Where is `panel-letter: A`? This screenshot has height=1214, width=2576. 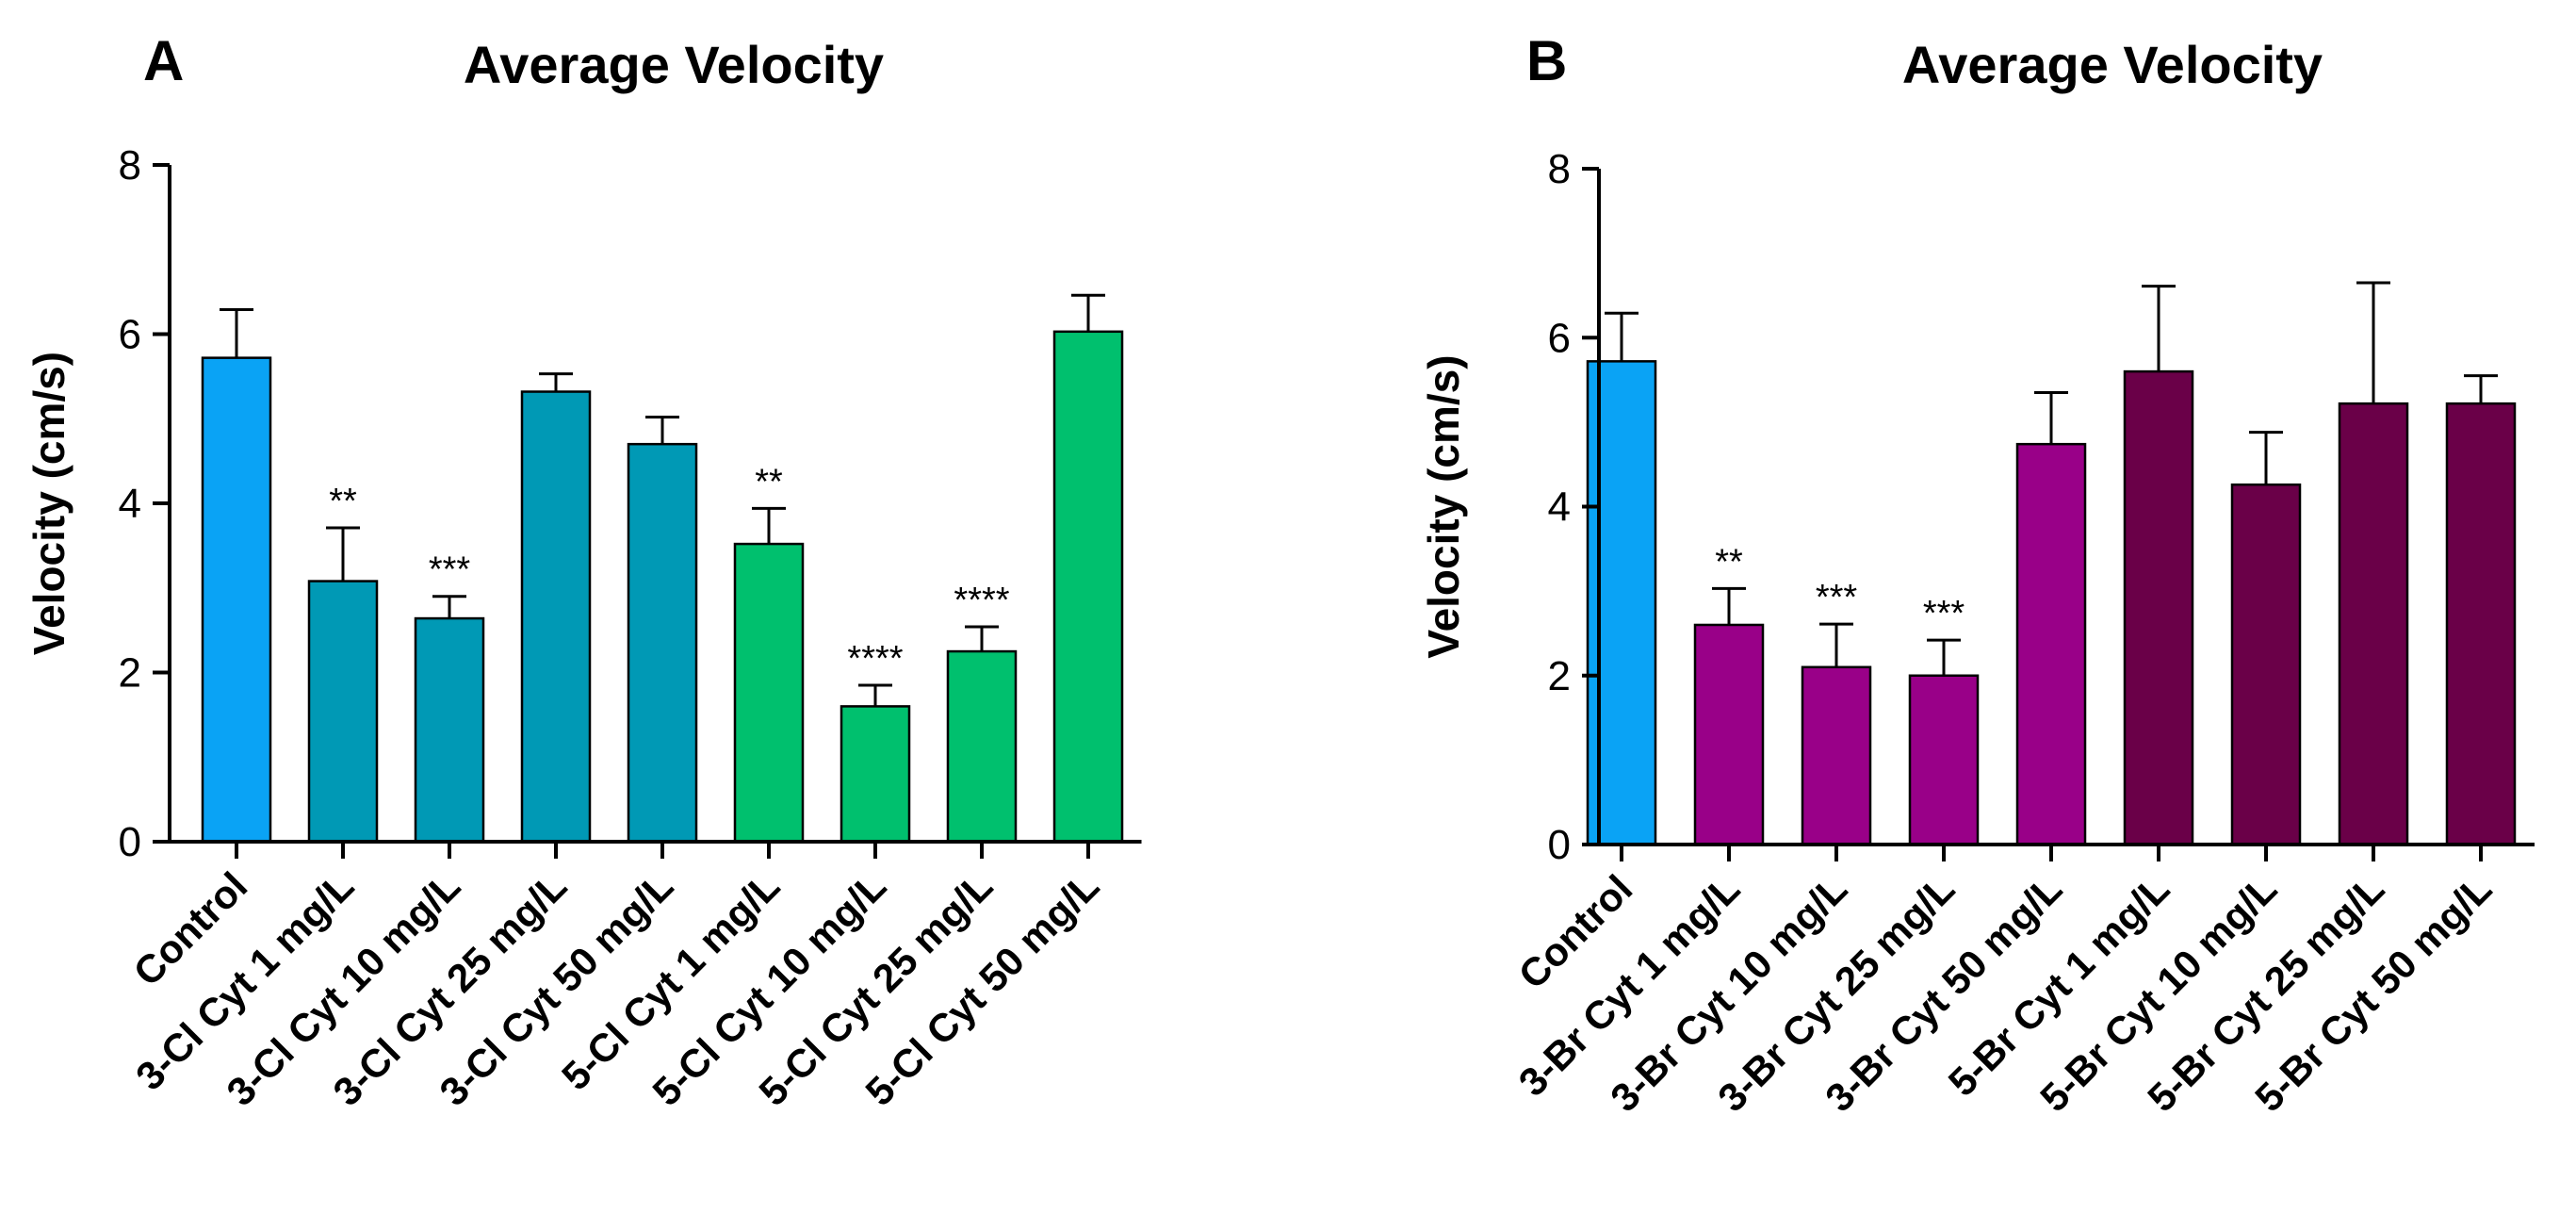 panel-letter: A is located at coordinates (163, 61).